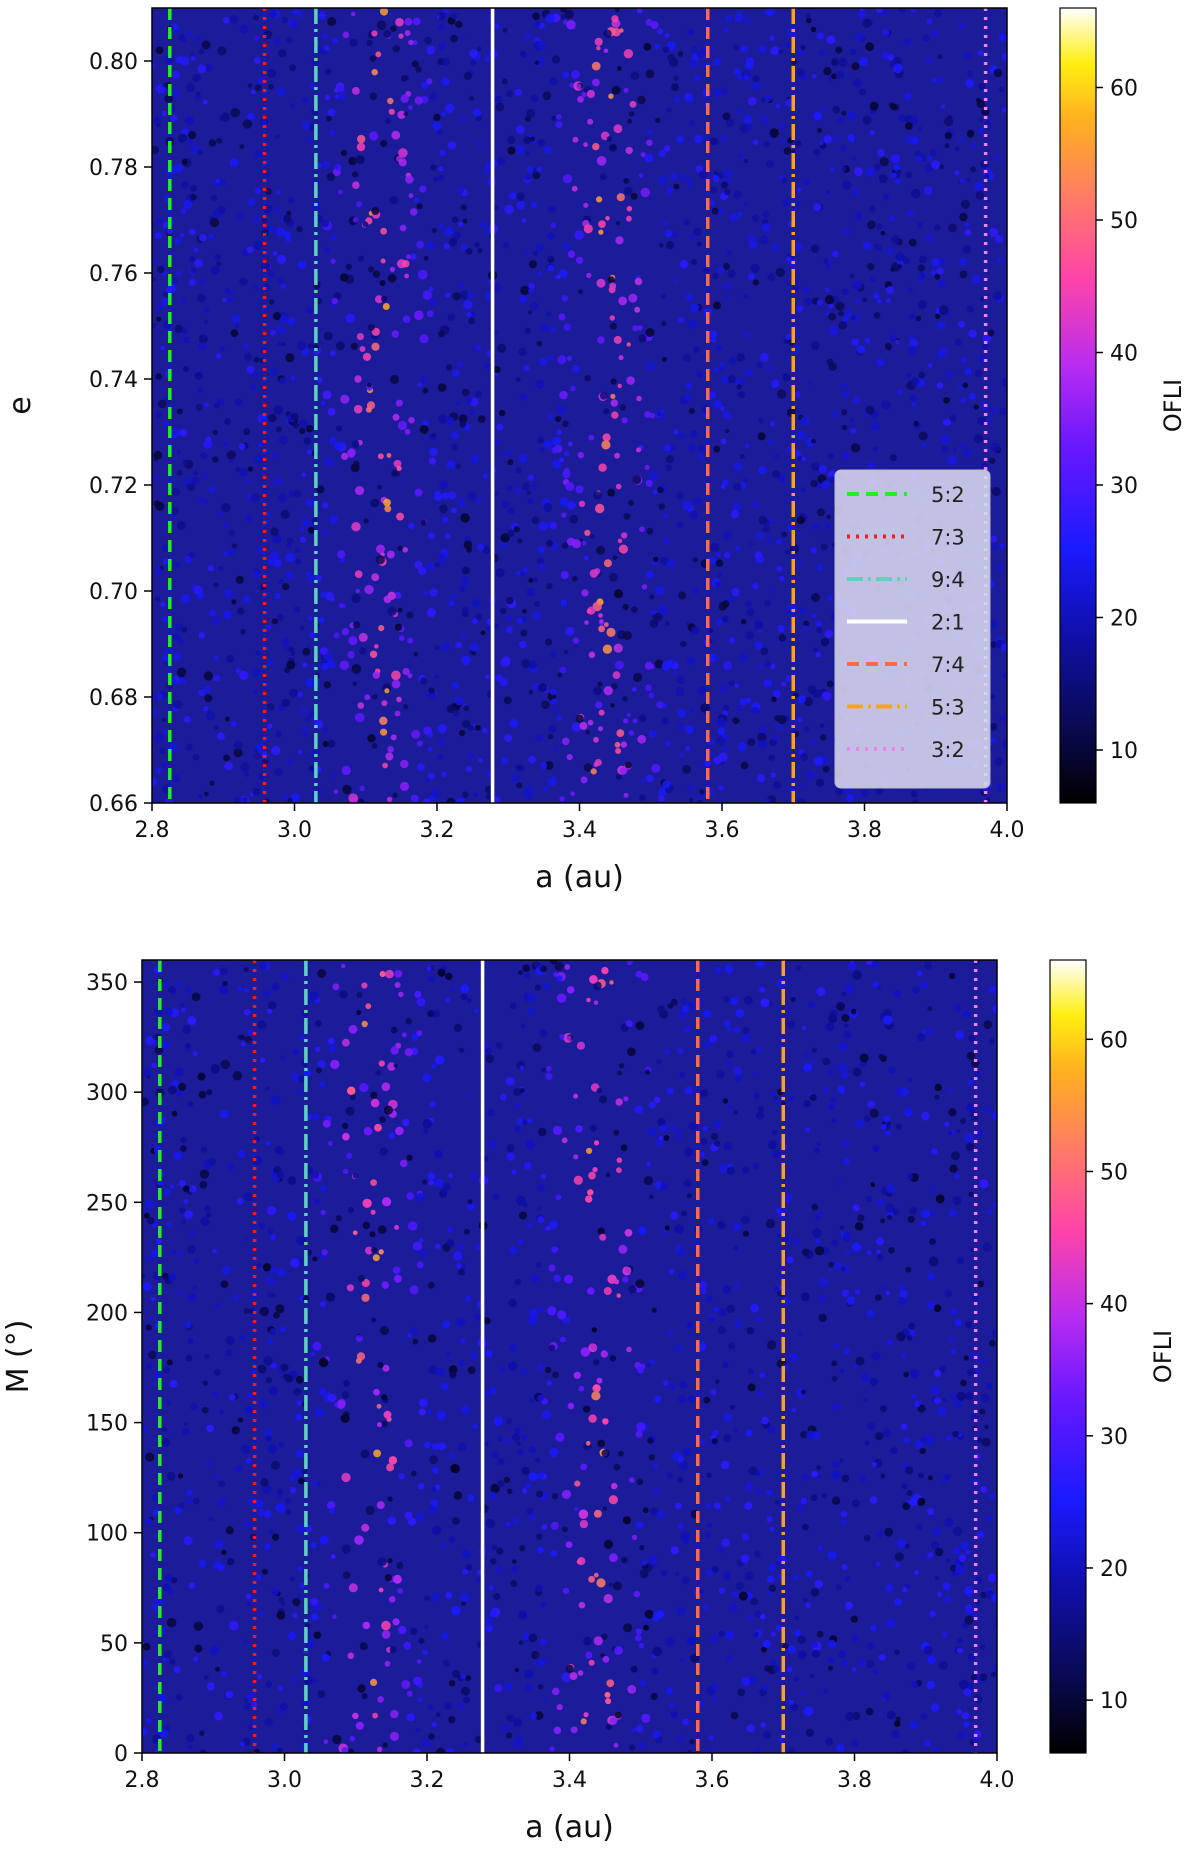 The width and height of the screenshot is (1200, 1867). What do you see at coordinates (912, 629) in the screenshot?
I see `legend: 5:27:39:42:17:45:33:2` at bounding box center [912, 629].